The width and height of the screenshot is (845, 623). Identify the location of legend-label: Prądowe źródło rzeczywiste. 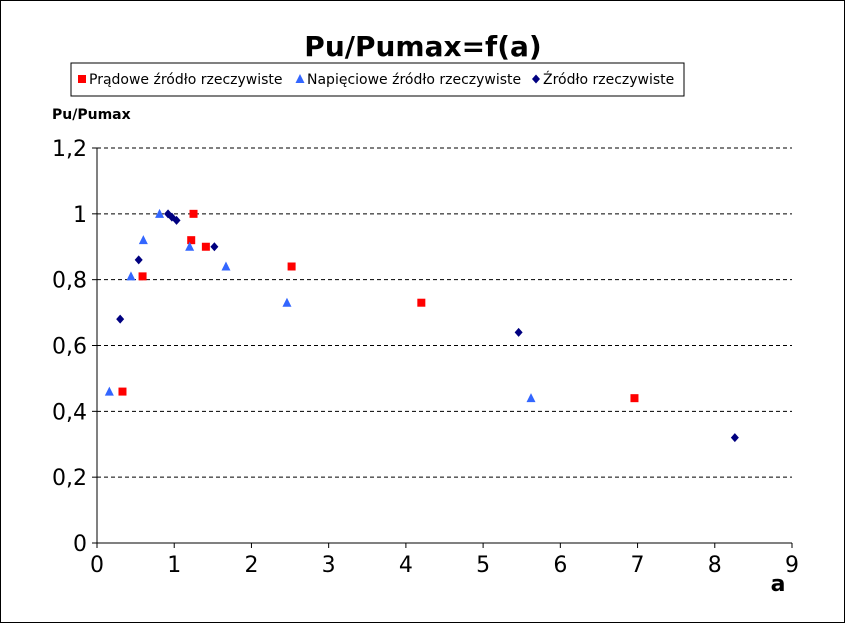
(186, 80).